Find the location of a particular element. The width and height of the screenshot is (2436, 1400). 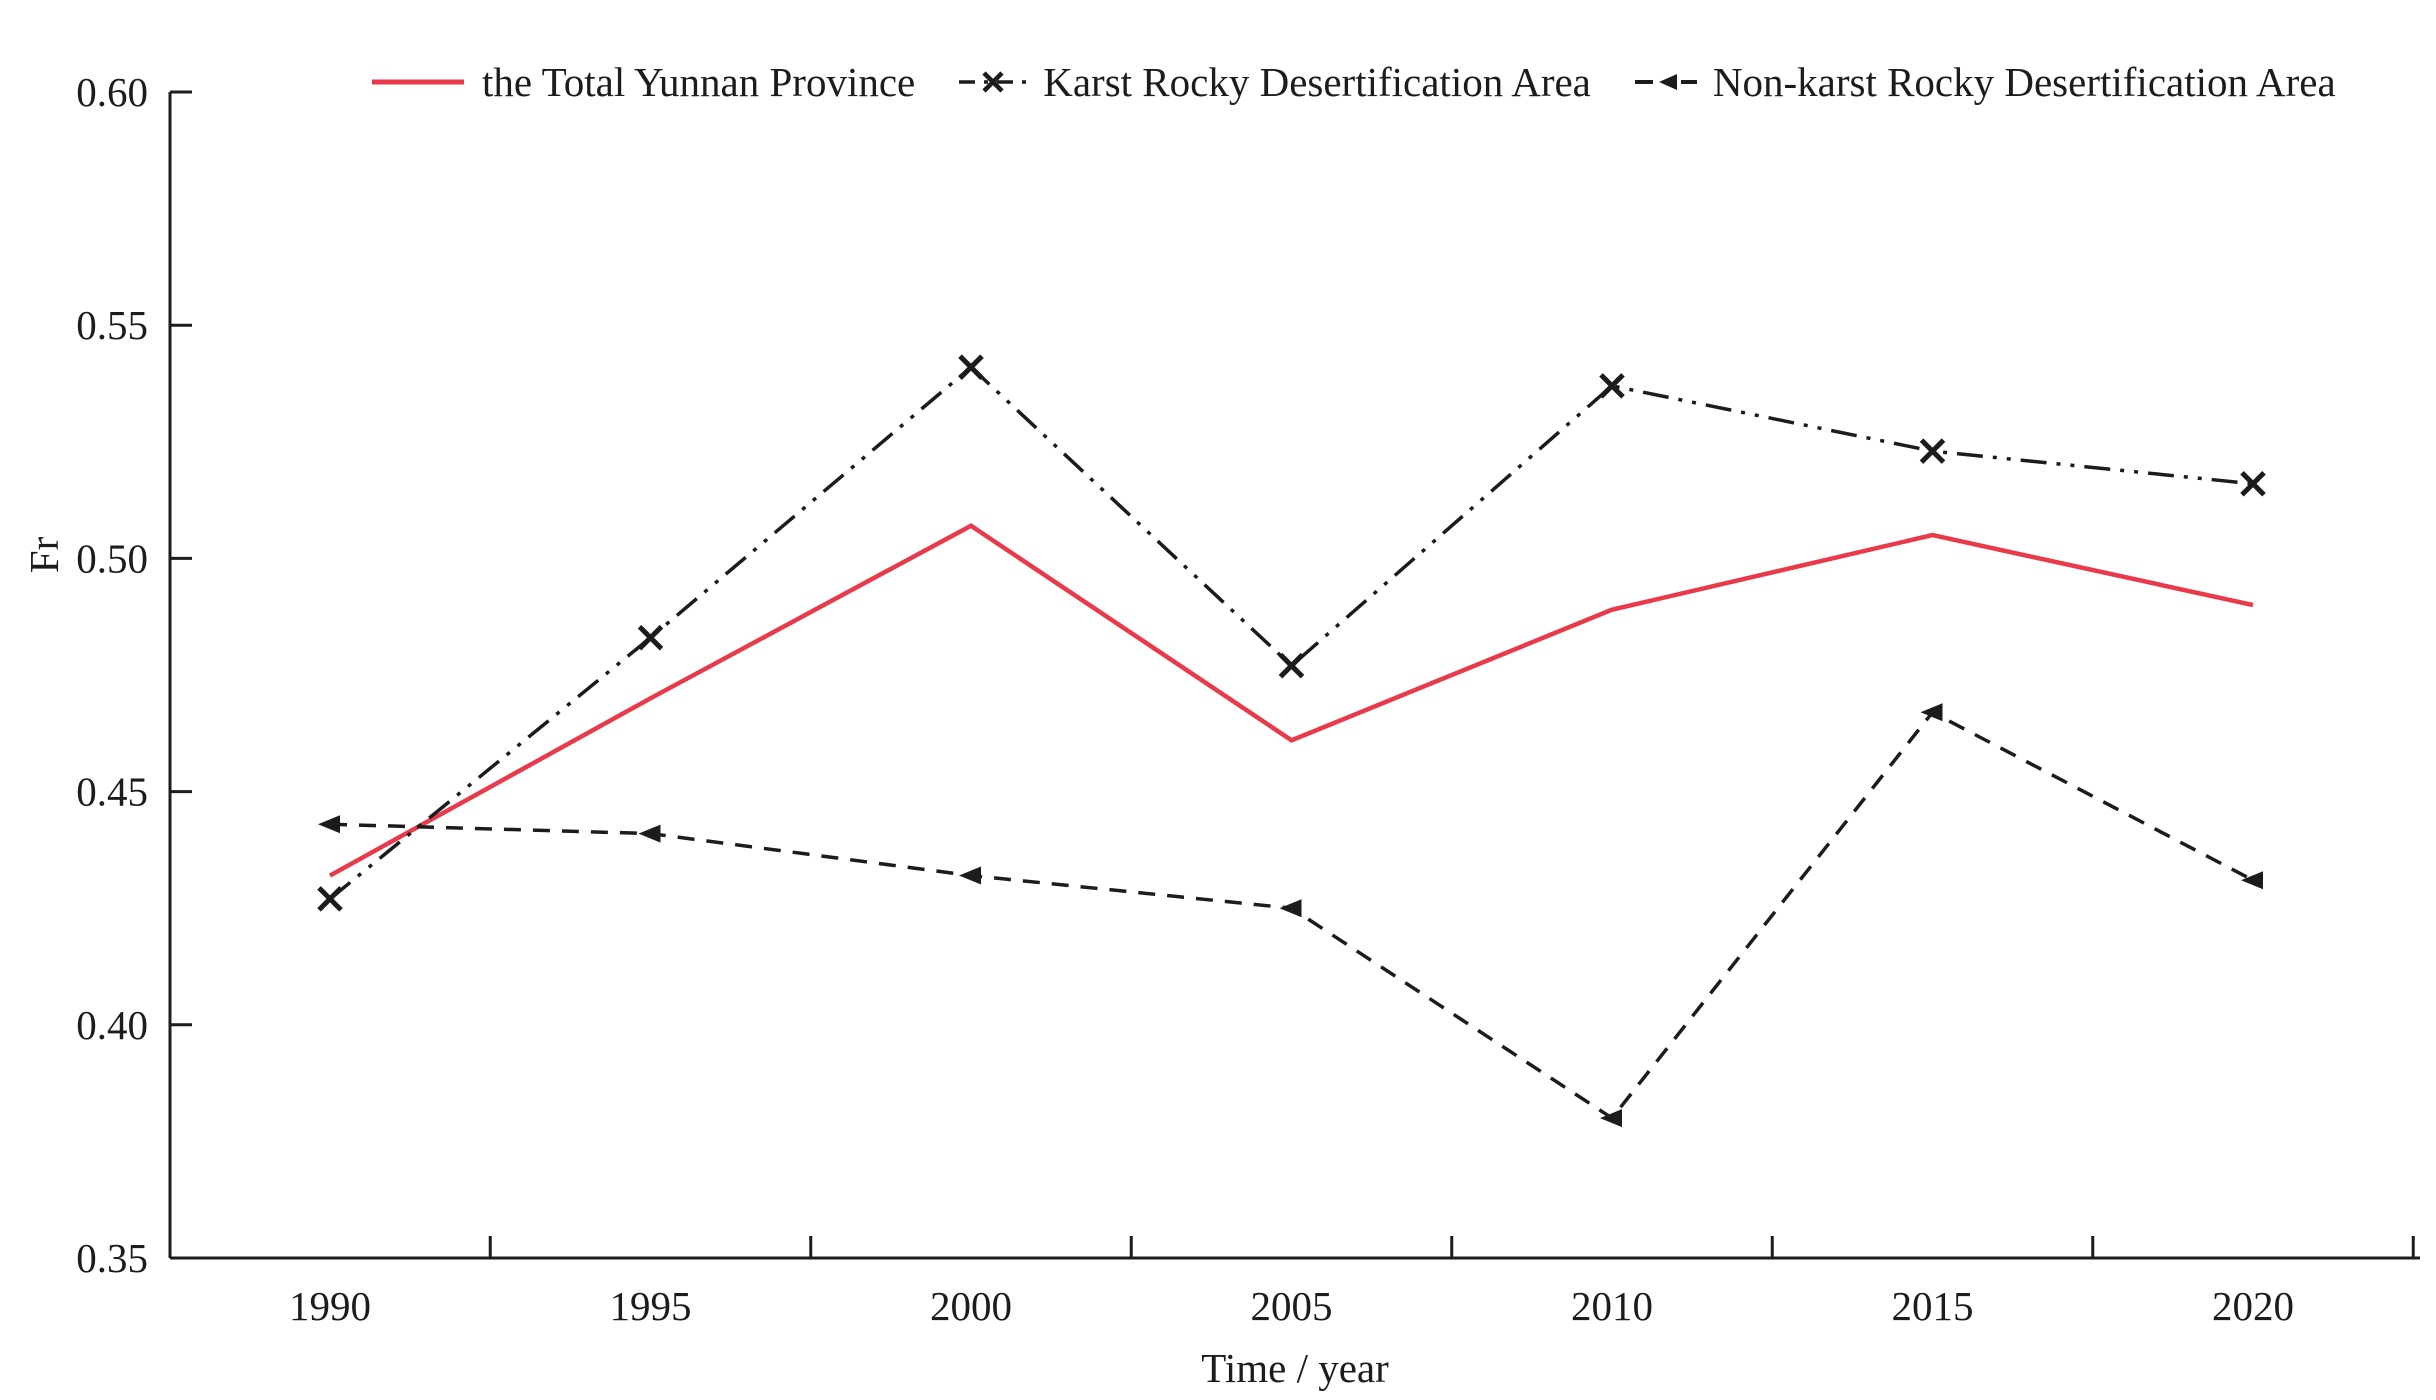

x-tick-label: 2015 is located at coordinates (1933, 1306).